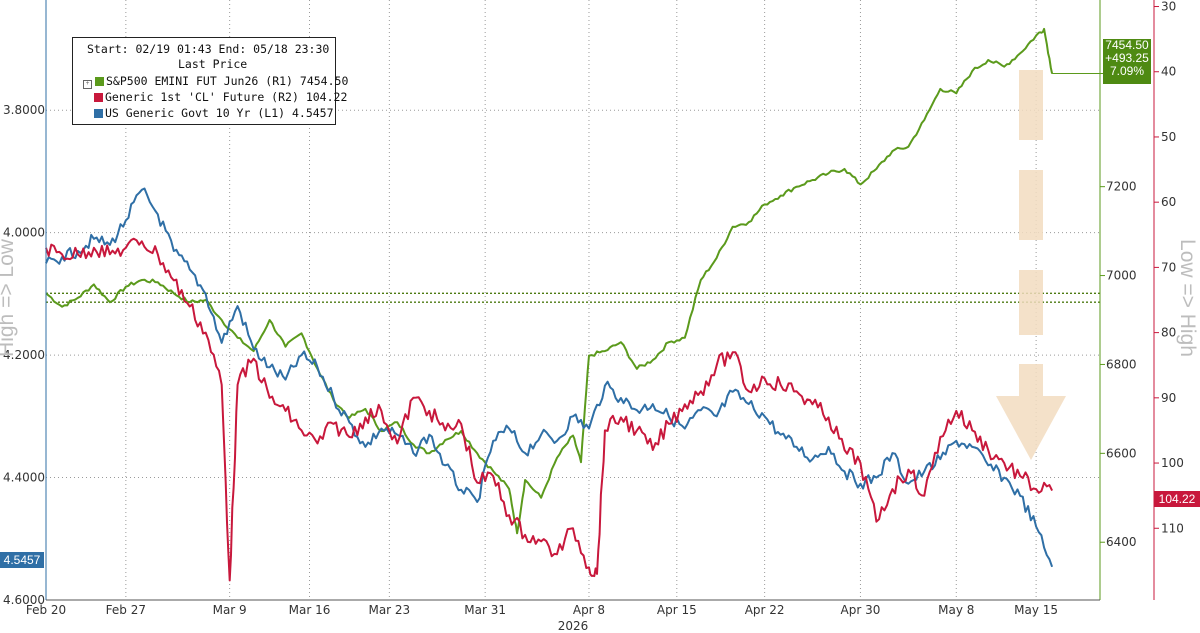  Describe the element at coordinates (1121, 453) in the screenshot. I see `y-right1-tick-label: 6600` at that location.